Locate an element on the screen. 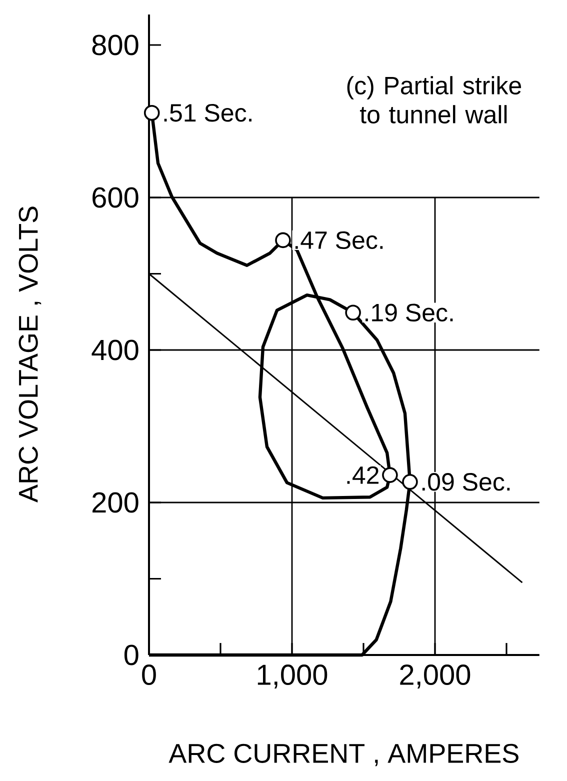 The height and width of the screenshot is (781, 567). y-tick-label: 800 is located at coordinates (115, 45).